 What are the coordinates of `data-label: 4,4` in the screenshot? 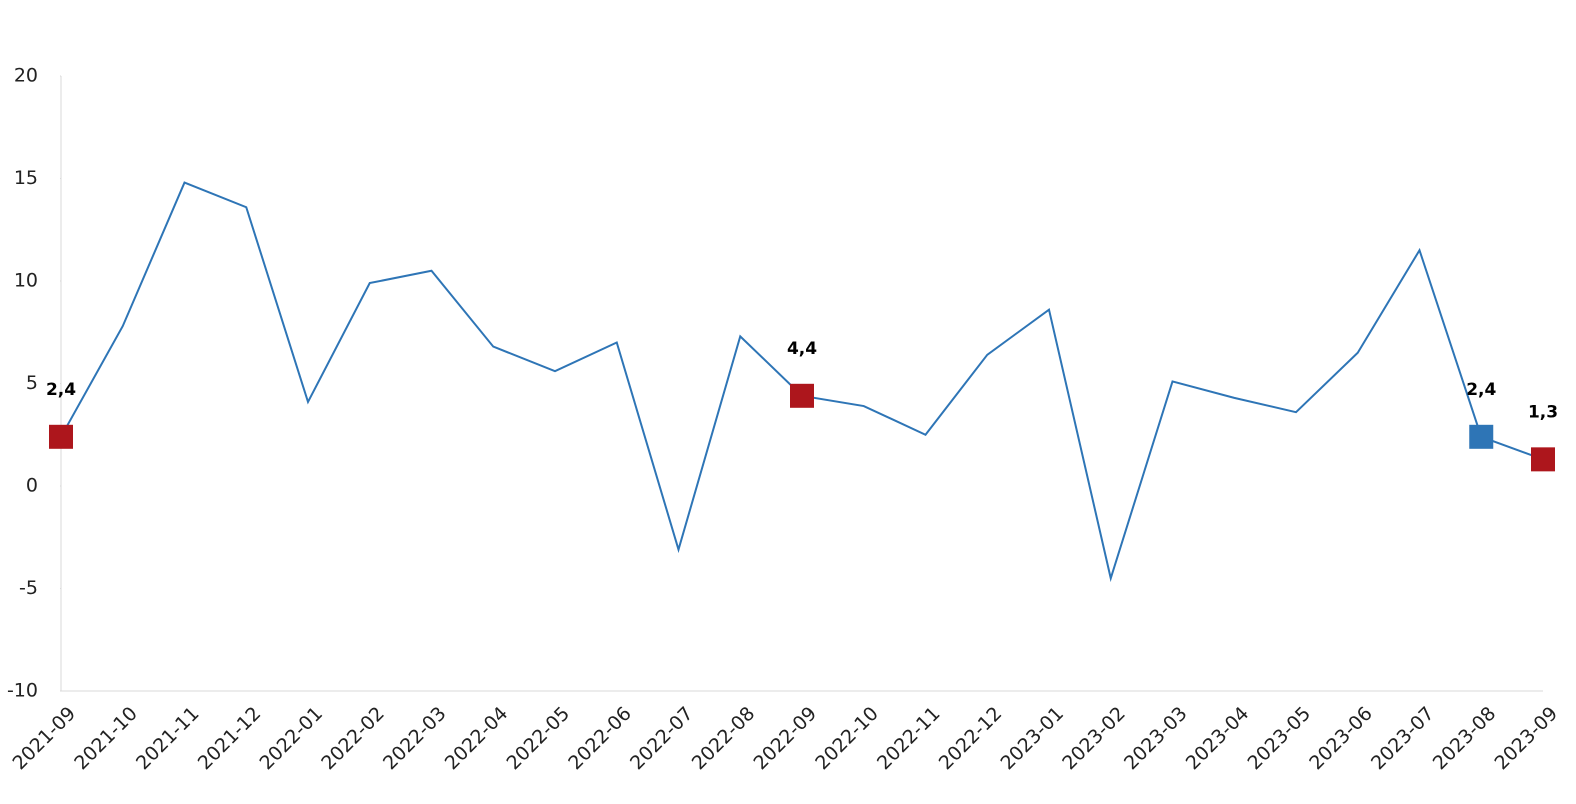 It's located at (802, 349).